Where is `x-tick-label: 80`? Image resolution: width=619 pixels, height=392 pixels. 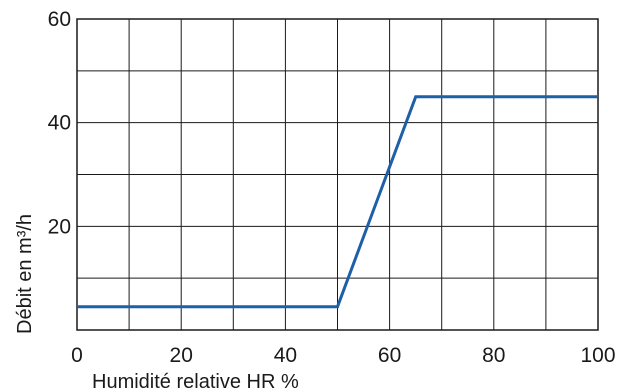
x-tick-label: 80 is located at coordinates (493, 355).